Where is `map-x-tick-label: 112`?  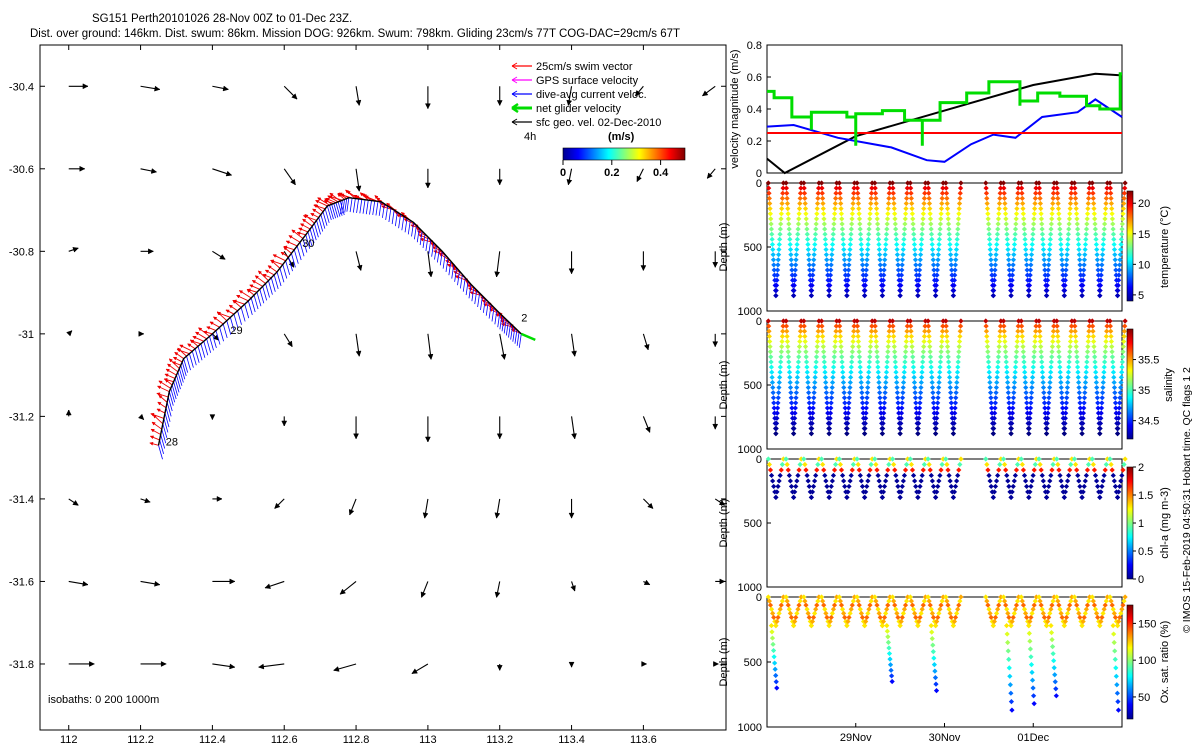
map-x-tick-label: 112 is located at coordinates (69, 740).